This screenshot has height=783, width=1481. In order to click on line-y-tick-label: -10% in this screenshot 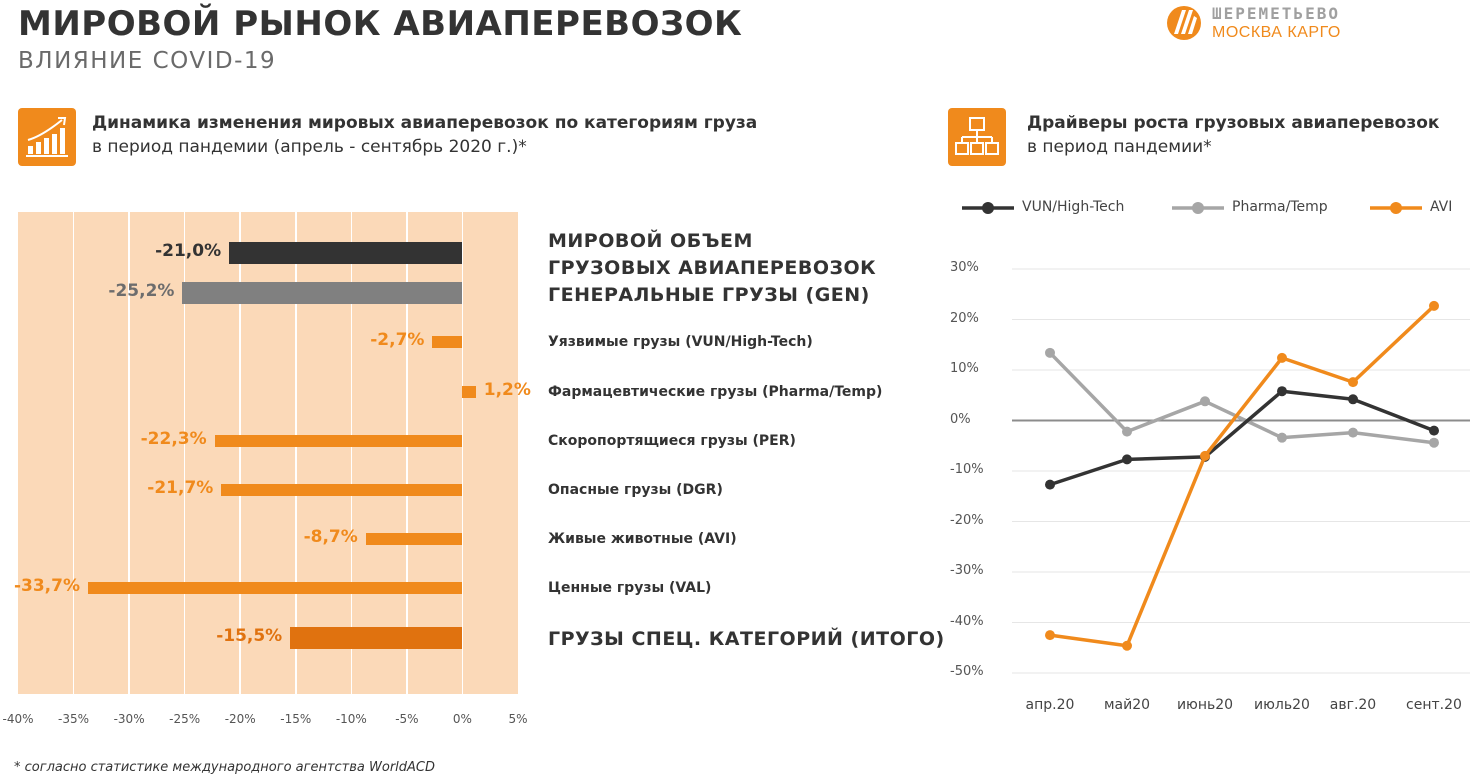, I will do `click(967, 469)`.